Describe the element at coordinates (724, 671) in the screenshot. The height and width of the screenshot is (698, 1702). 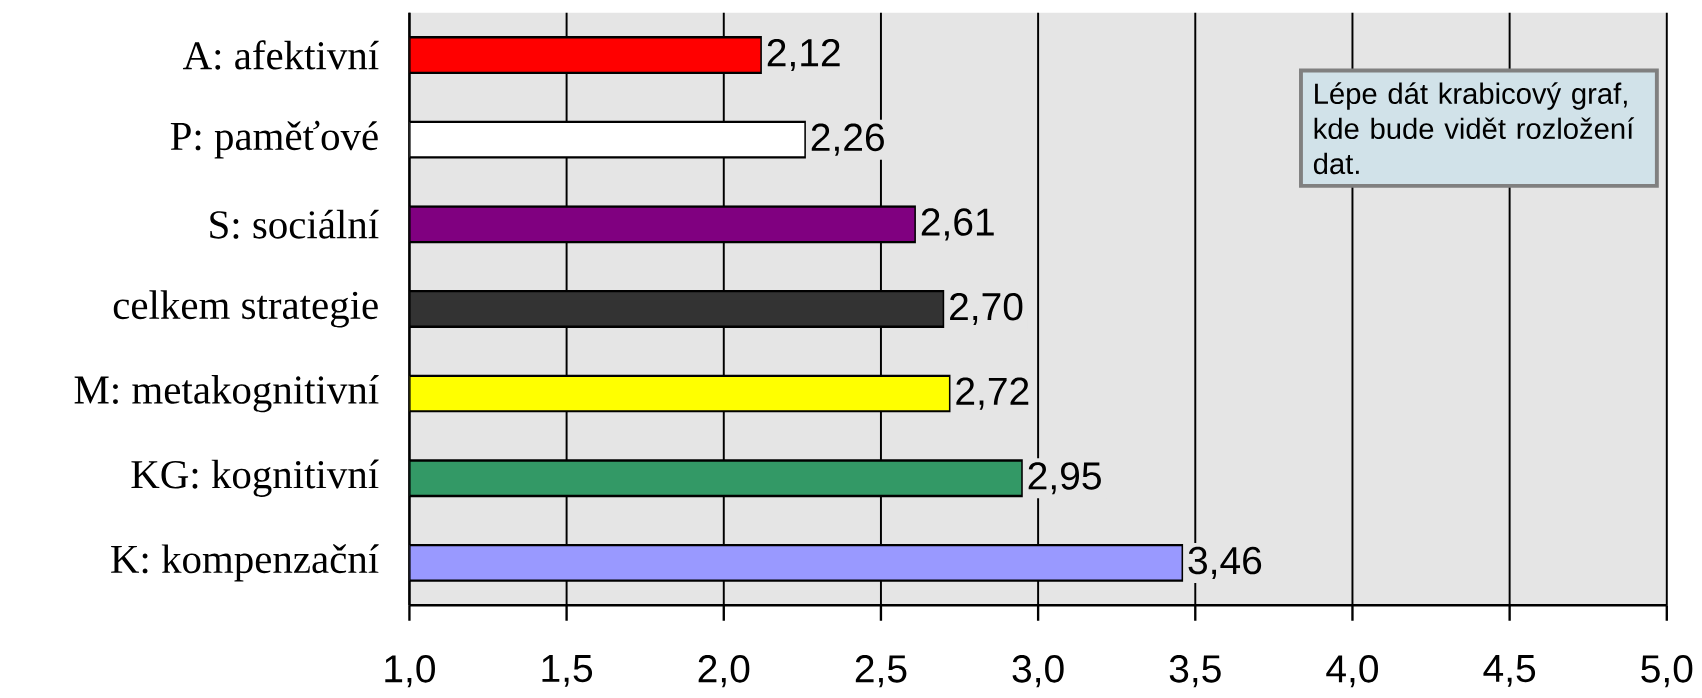
I see `x-tick-label: 2,0` at that location.